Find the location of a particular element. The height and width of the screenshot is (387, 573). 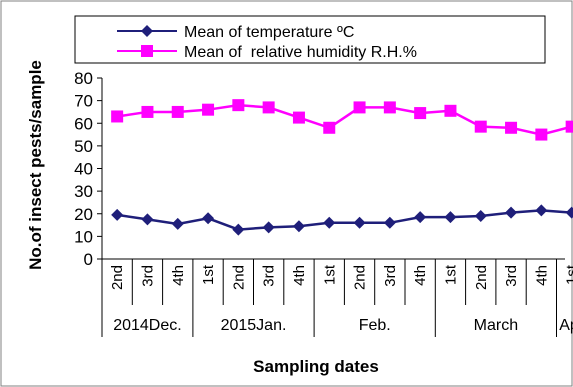

group-label: Feb. is located at coordinates (375, 325).